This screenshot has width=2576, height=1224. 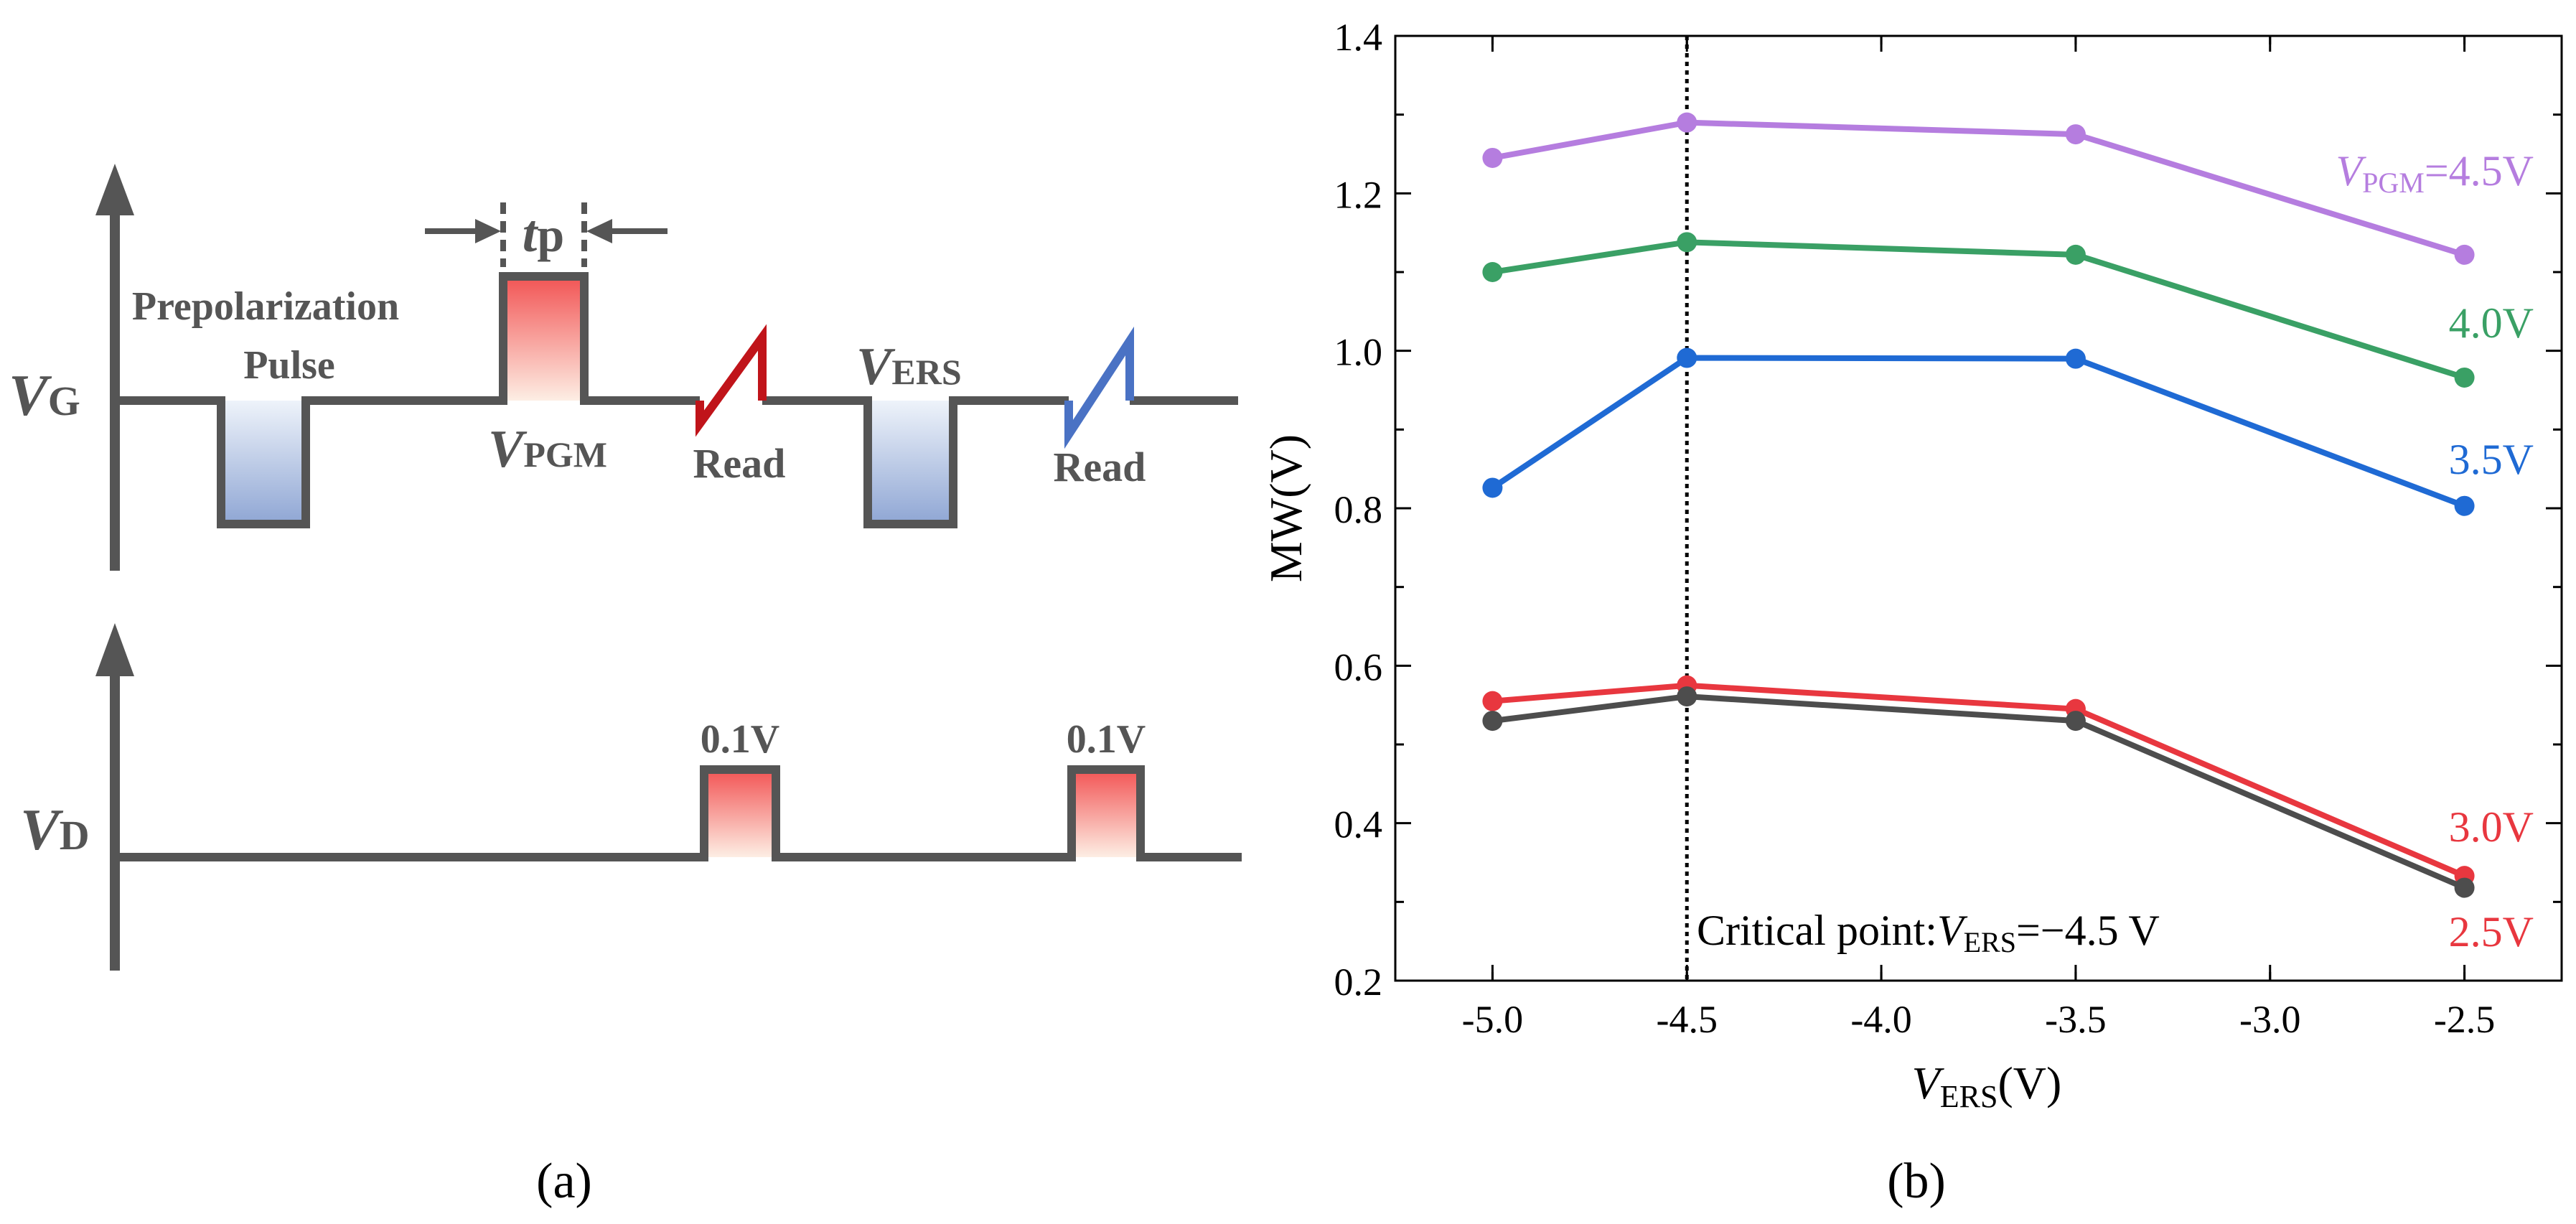 I want to click on program-pulse-fill, so click(x=544, y=338).